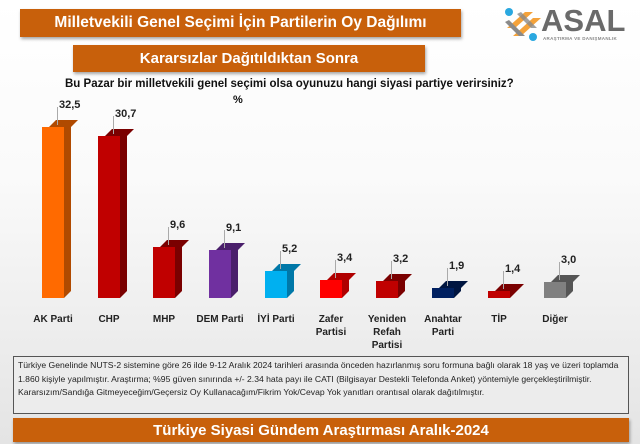  What do you see at coordinates (164, 319) in the screenshot?
I see `category-label: MHP` at bounding box center [164, 319].